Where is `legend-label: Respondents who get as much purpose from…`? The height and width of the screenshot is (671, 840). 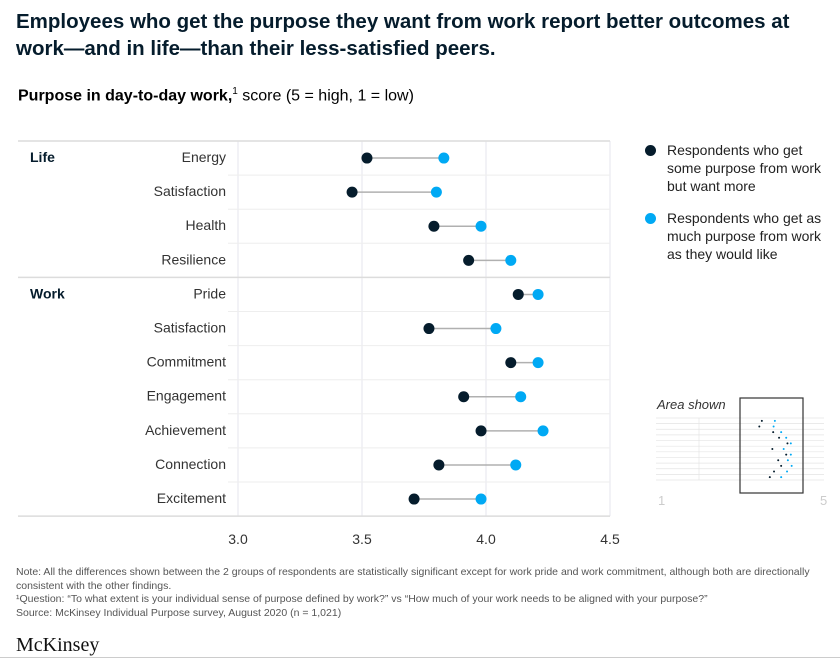 legend-label: Respondents who get as much purpose from… is located at coordinates (744, 236).